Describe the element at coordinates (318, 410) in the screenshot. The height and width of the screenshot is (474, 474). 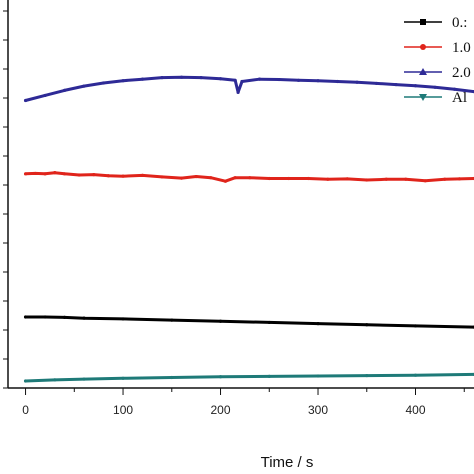
I see `x-tick-label: 300` at that location.